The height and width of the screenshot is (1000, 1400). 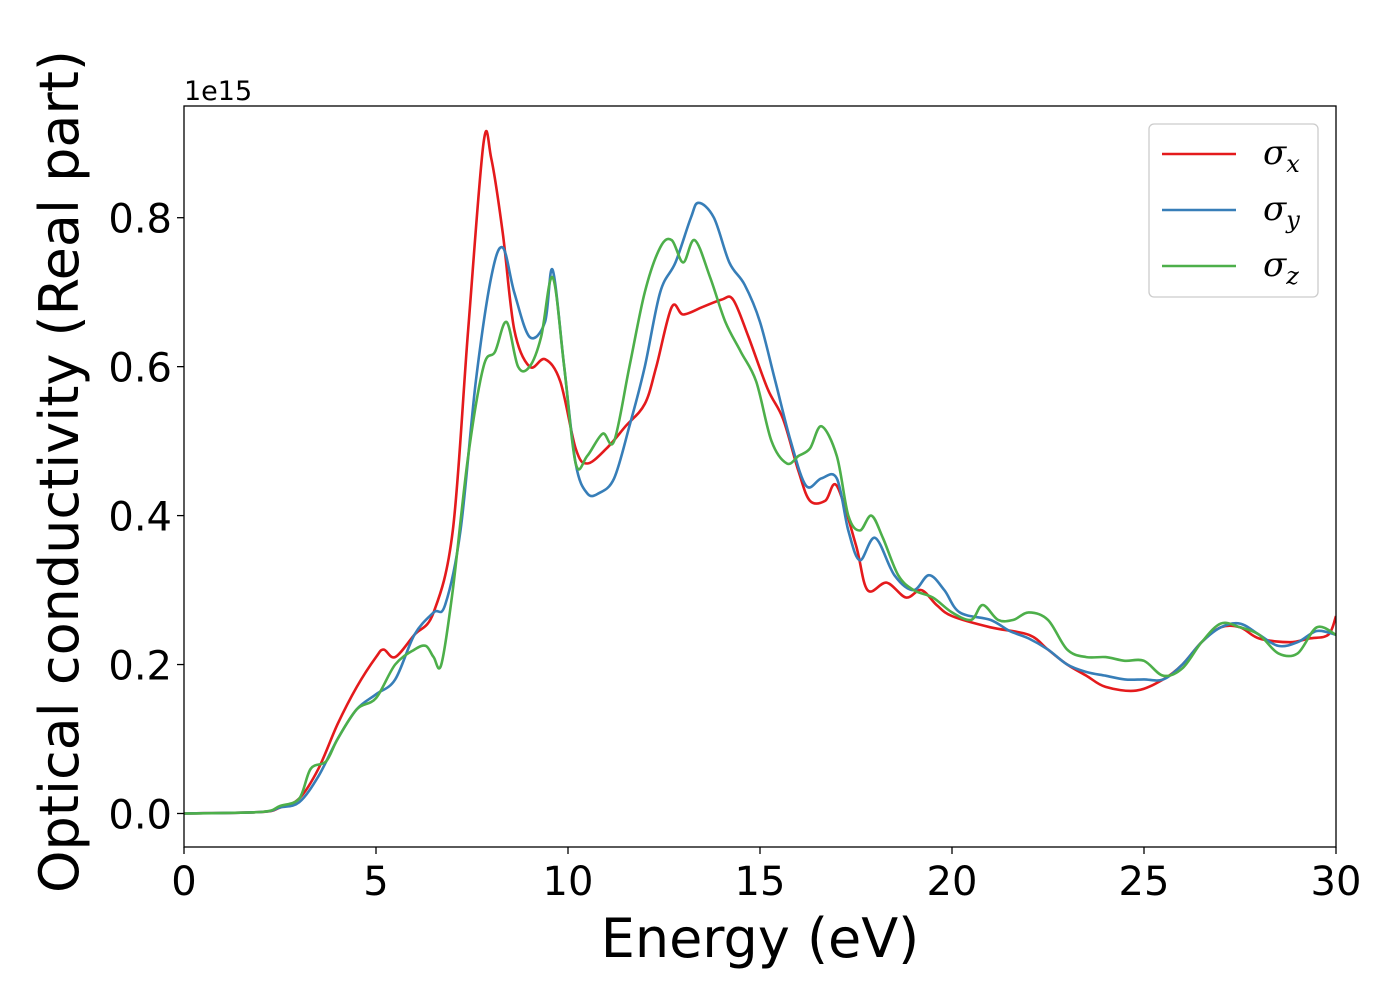 I want to click on y-tick-label: 0.4, so click(x=140, y=518).